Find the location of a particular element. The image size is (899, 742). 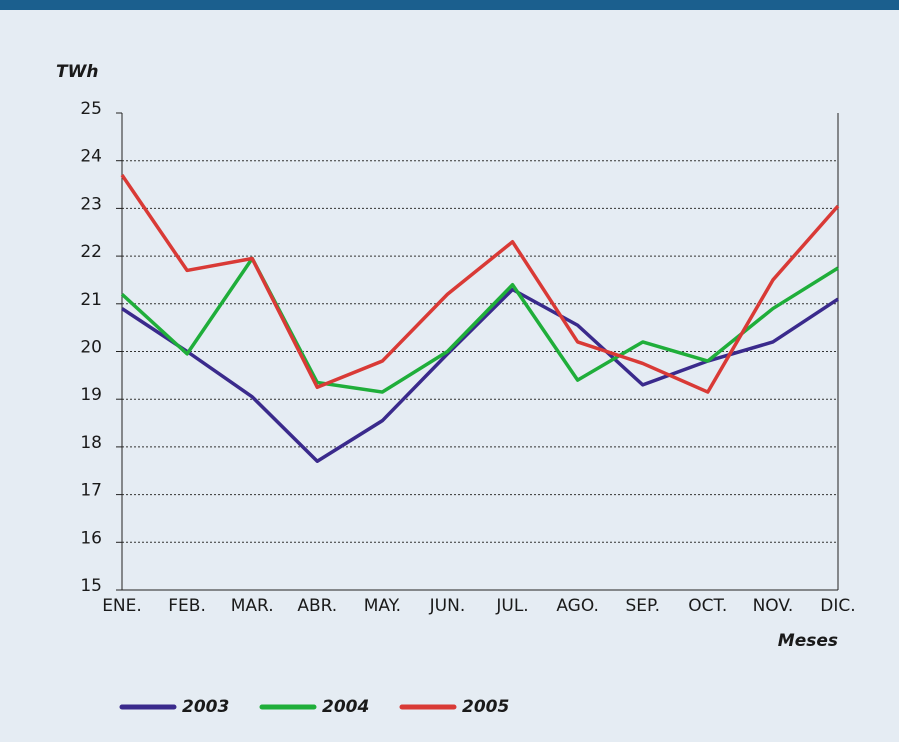

y-tick-label: 25 is located at coordinates (91, 109).